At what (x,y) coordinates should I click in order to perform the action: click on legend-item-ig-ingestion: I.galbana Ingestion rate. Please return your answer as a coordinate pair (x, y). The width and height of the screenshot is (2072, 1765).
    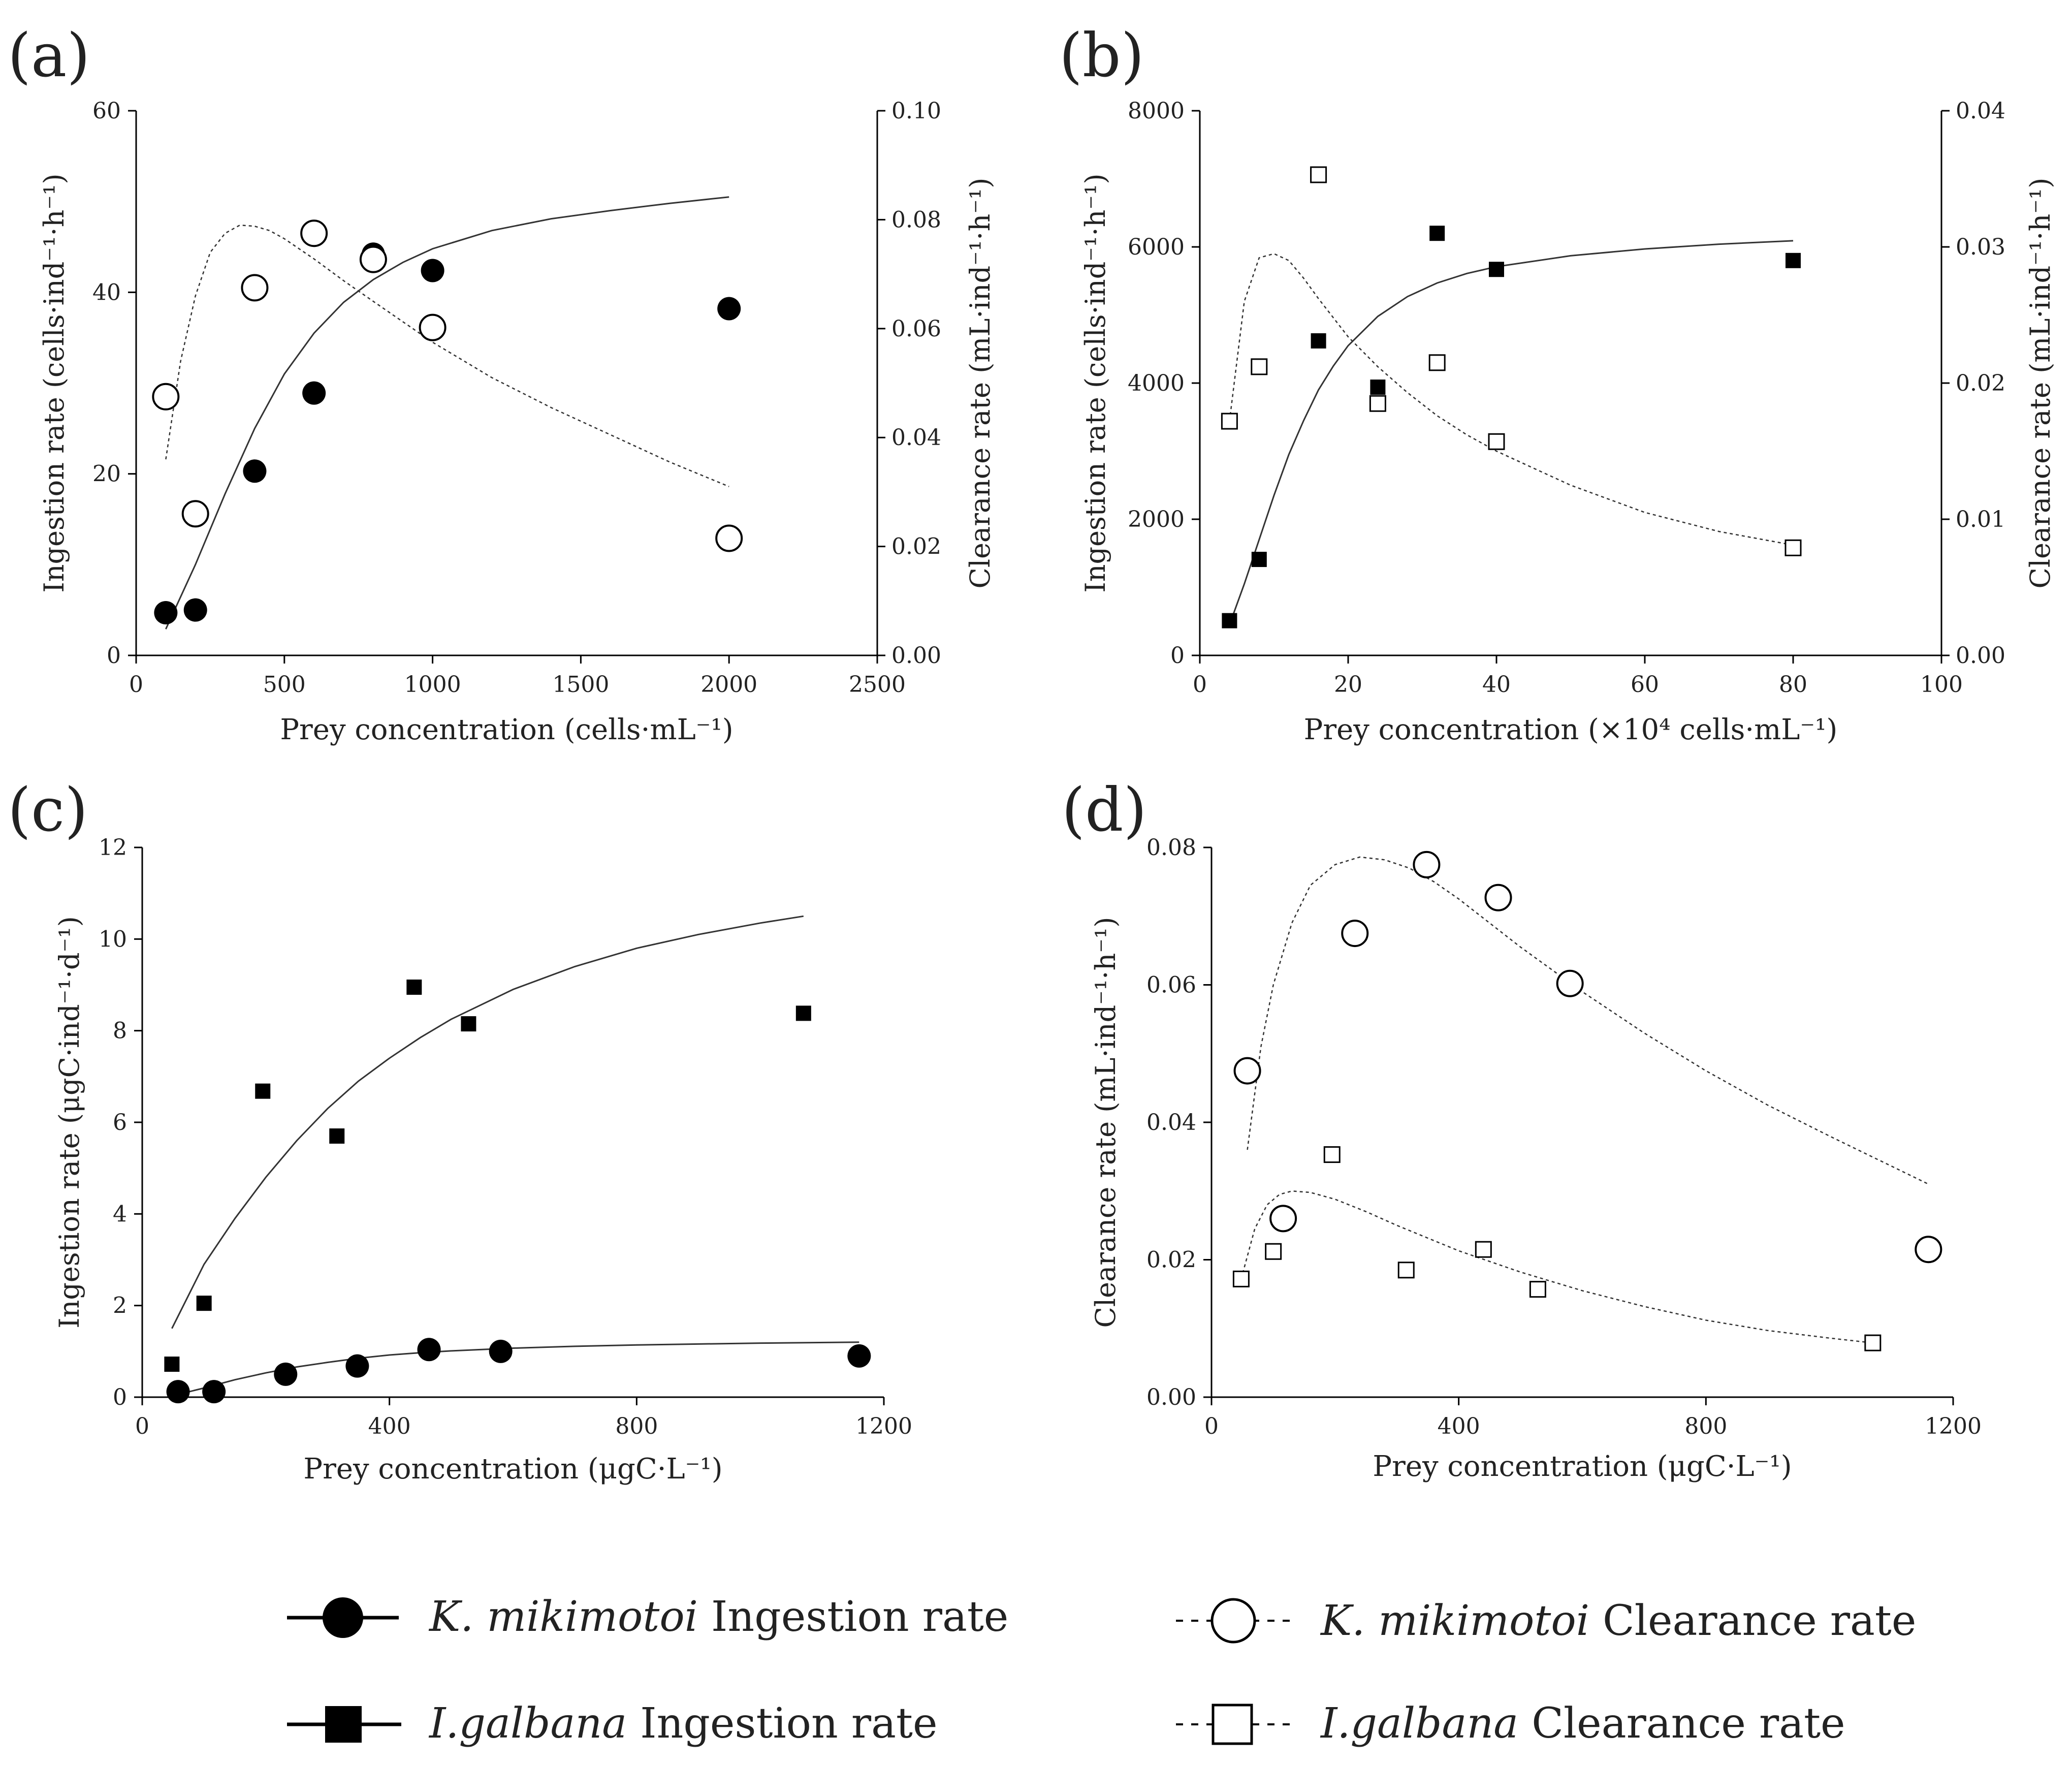
    Looking at the image, I should click on (612, 1723).